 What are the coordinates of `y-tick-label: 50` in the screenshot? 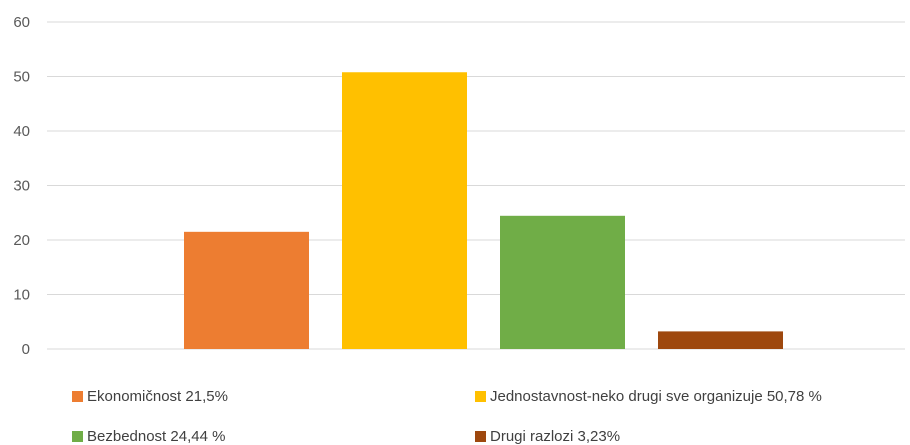 It's located at (21, 77).